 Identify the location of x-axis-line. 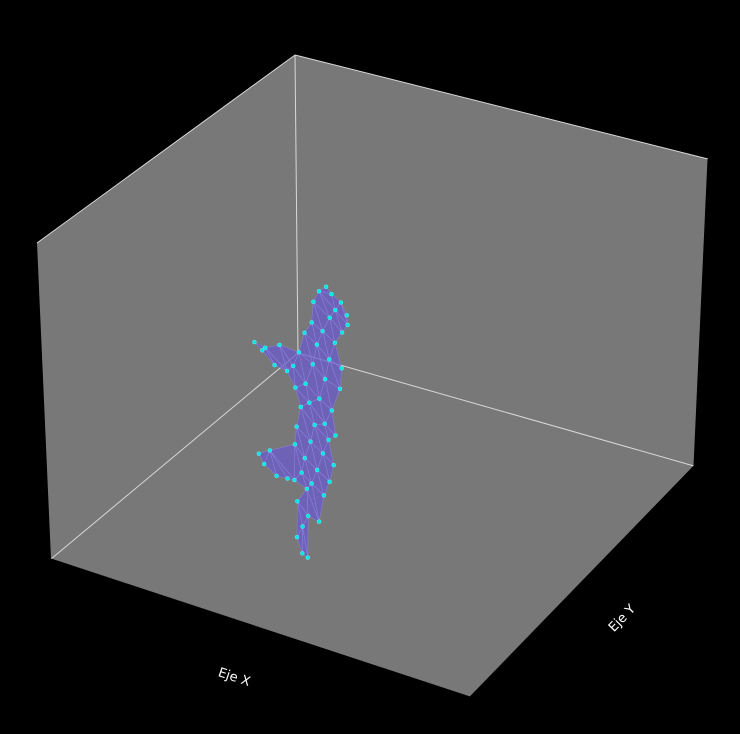
(260, 628).